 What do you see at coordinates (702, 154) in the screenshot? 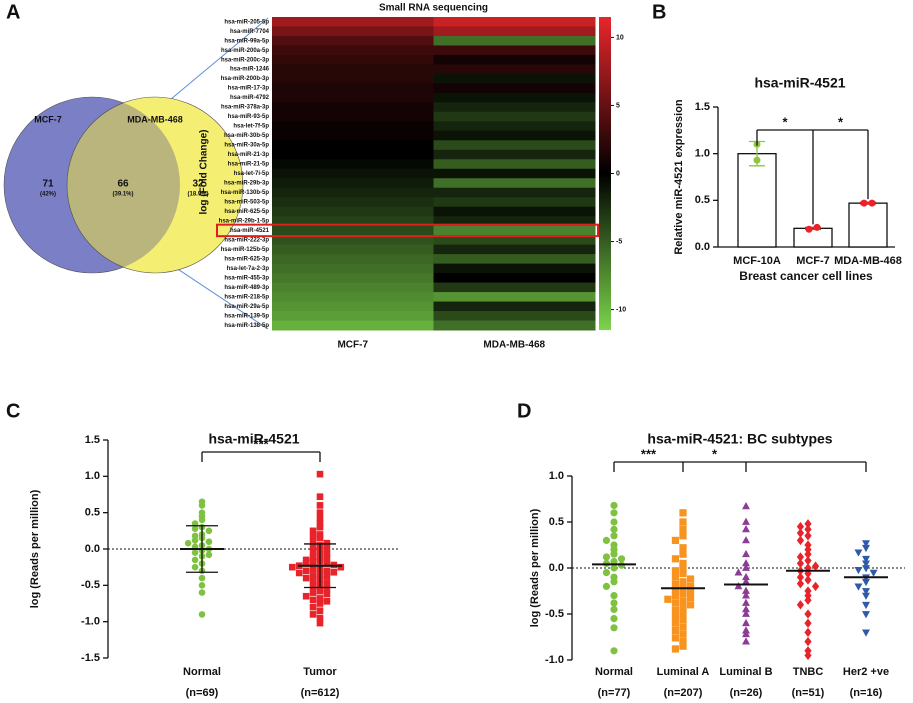
I see `y-tick-label: 1.0` at bounding box center [702, 154].